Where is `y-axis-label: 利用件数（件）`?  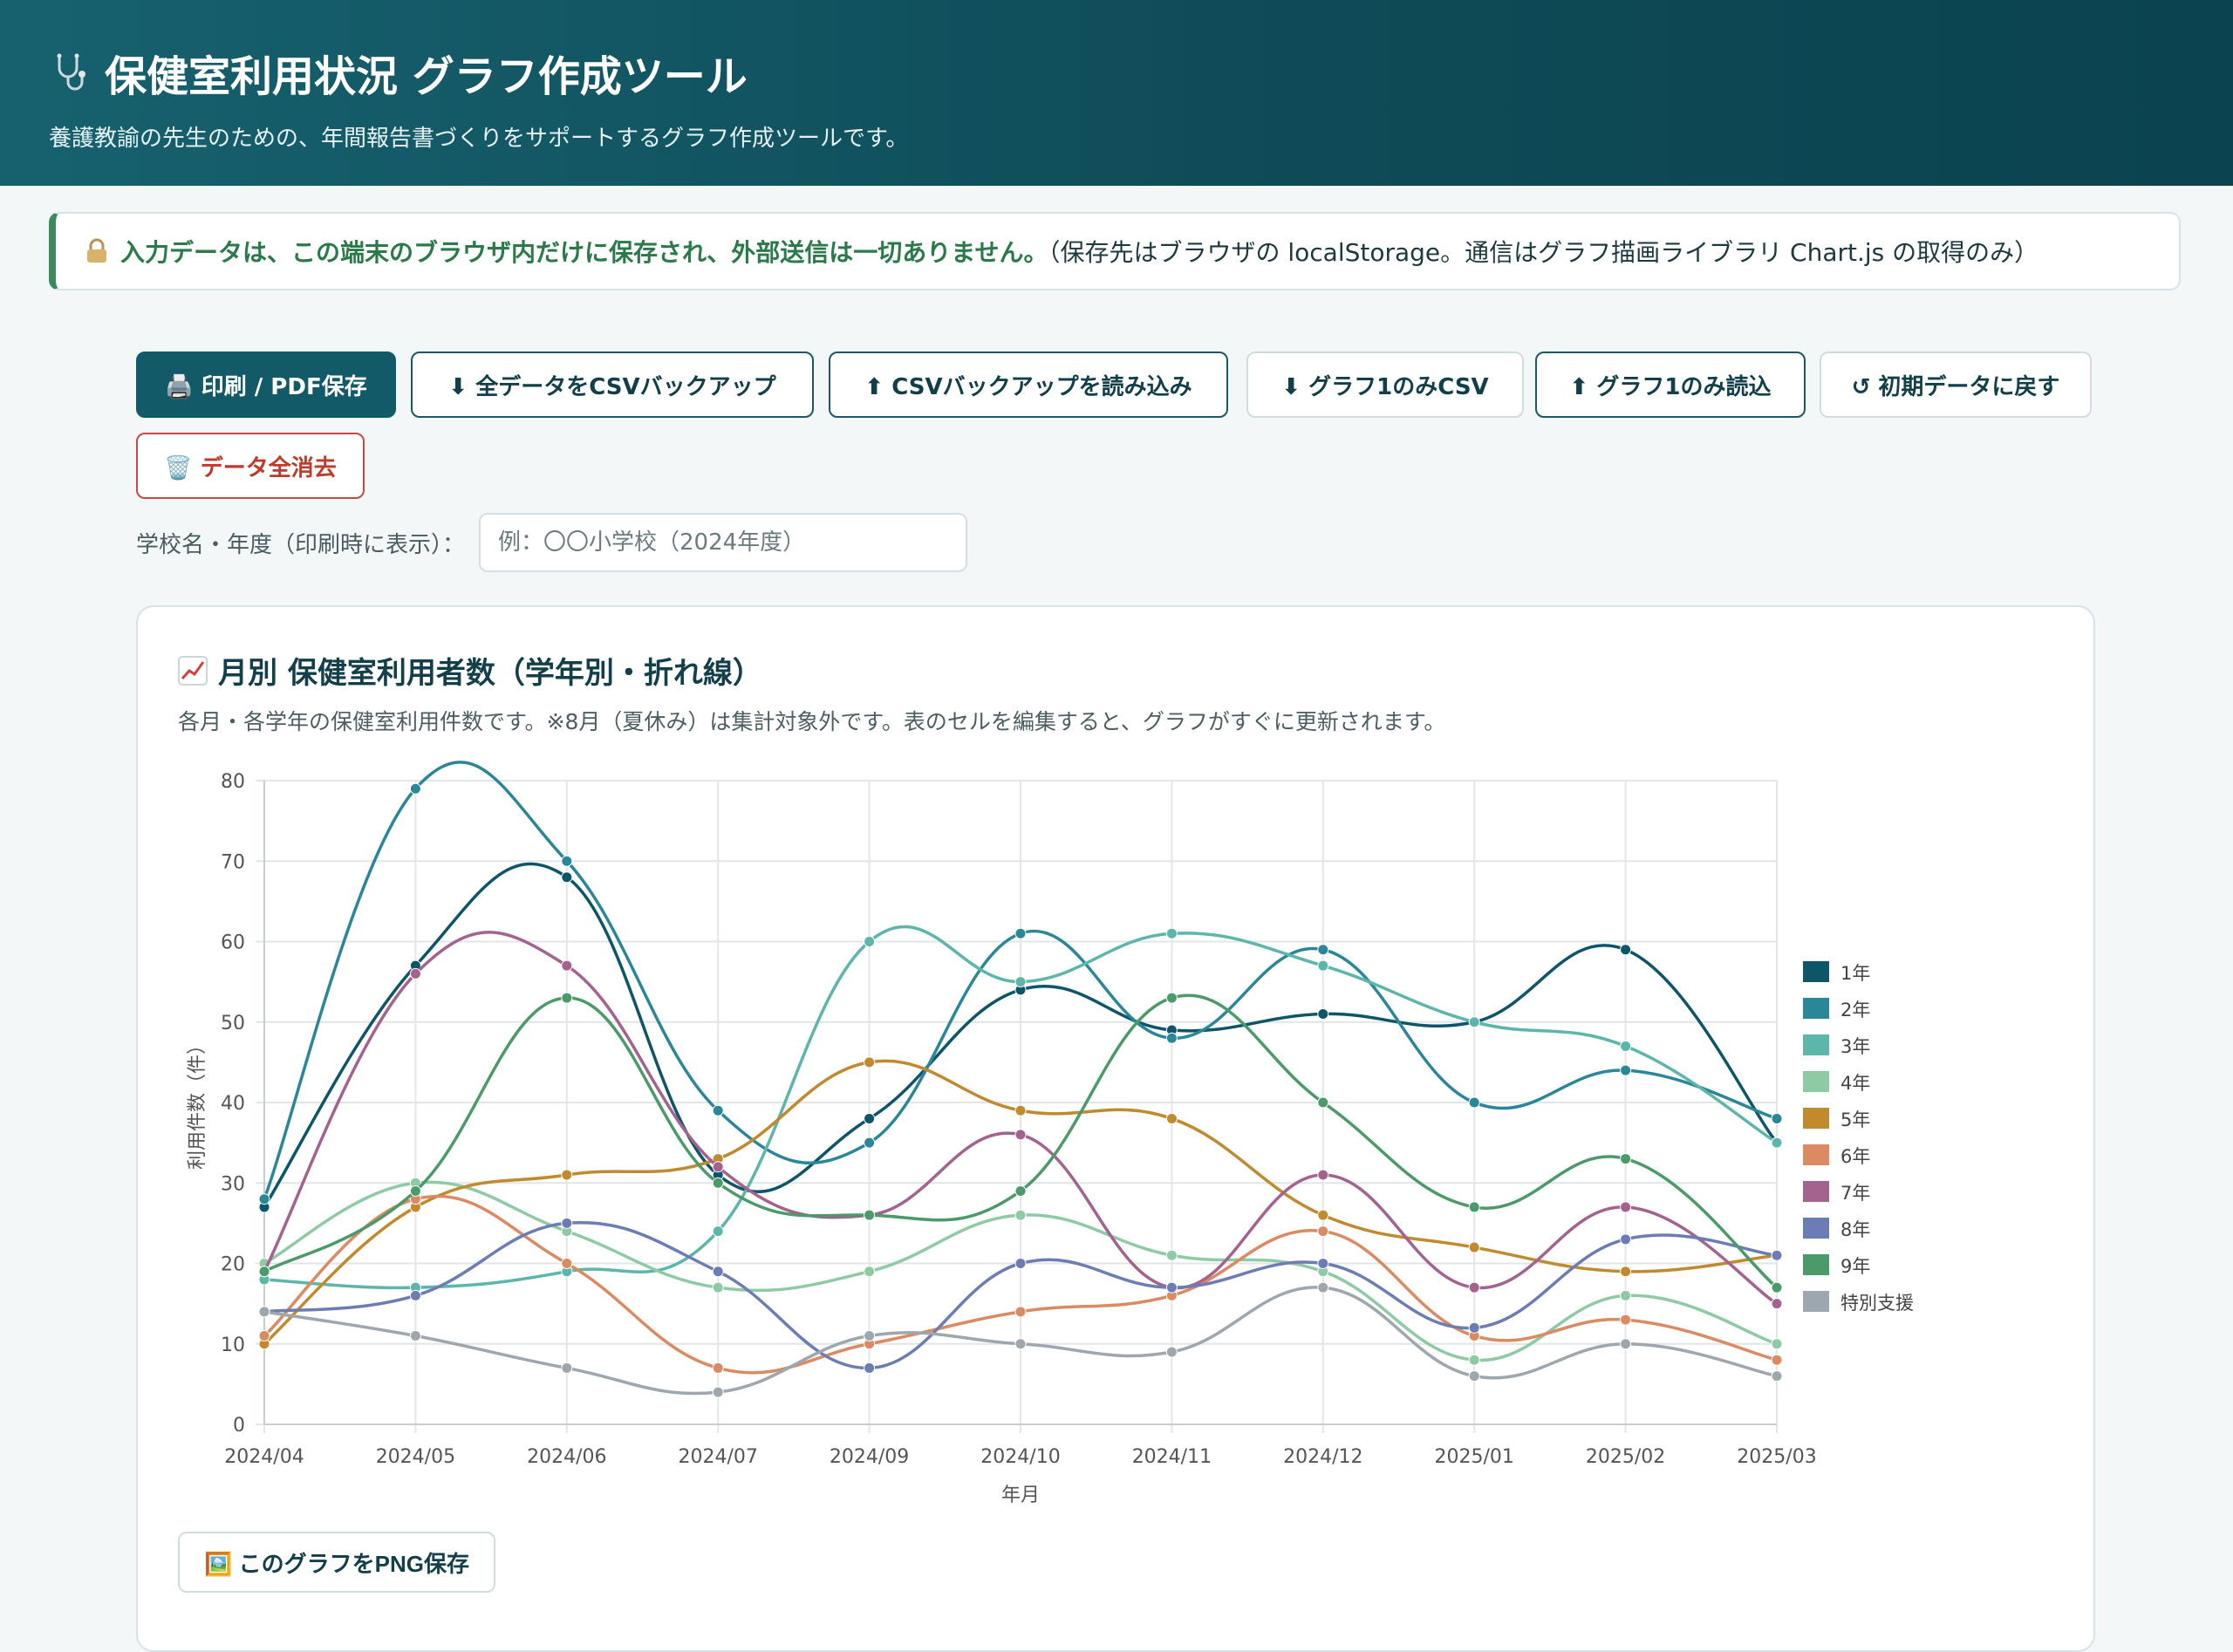 y-axis-label: 利用件数（件） is located at coordinates (197, 1102).